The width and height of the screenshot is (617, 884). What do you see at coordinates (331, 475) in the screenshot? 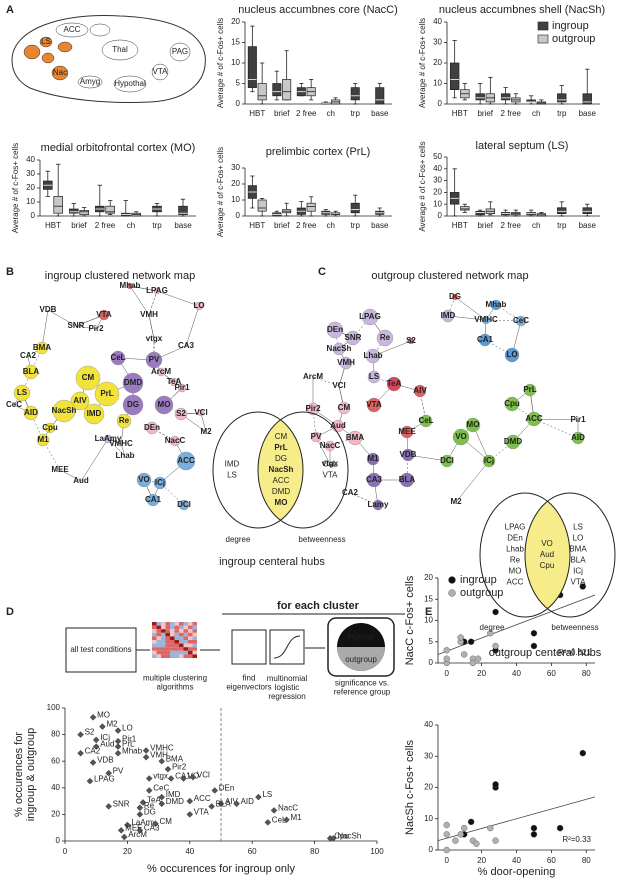
I see `hub-label: VTA` at bounding box center [331, 475].